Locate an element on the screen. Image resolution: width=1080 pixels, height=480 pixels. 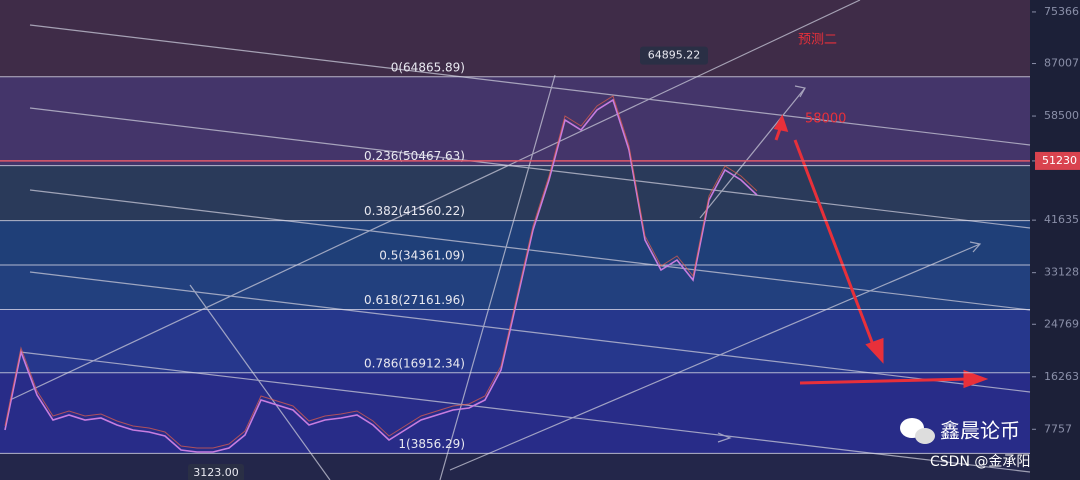
fib-level-label: 1(3856.29) is located at coordinates (431, 444).